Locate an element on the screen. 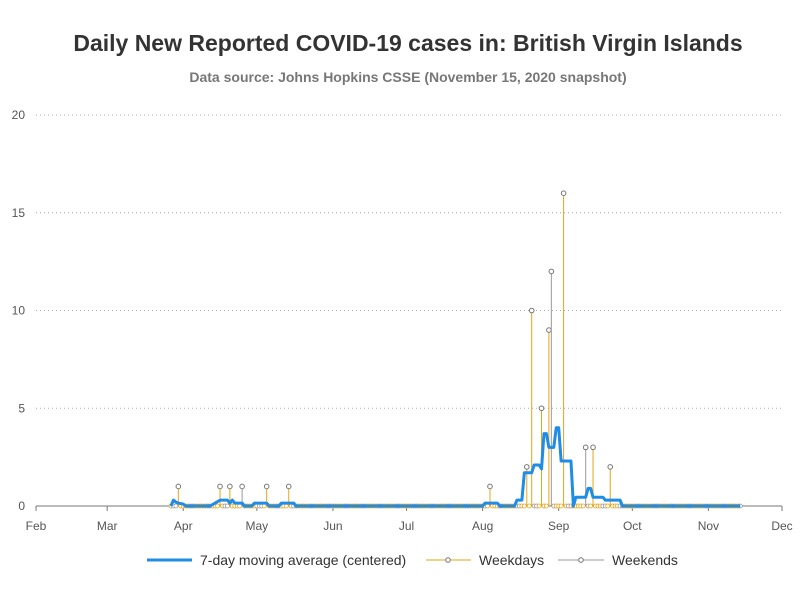  x-tick-label: Apr is located at coordinates (183, 526).